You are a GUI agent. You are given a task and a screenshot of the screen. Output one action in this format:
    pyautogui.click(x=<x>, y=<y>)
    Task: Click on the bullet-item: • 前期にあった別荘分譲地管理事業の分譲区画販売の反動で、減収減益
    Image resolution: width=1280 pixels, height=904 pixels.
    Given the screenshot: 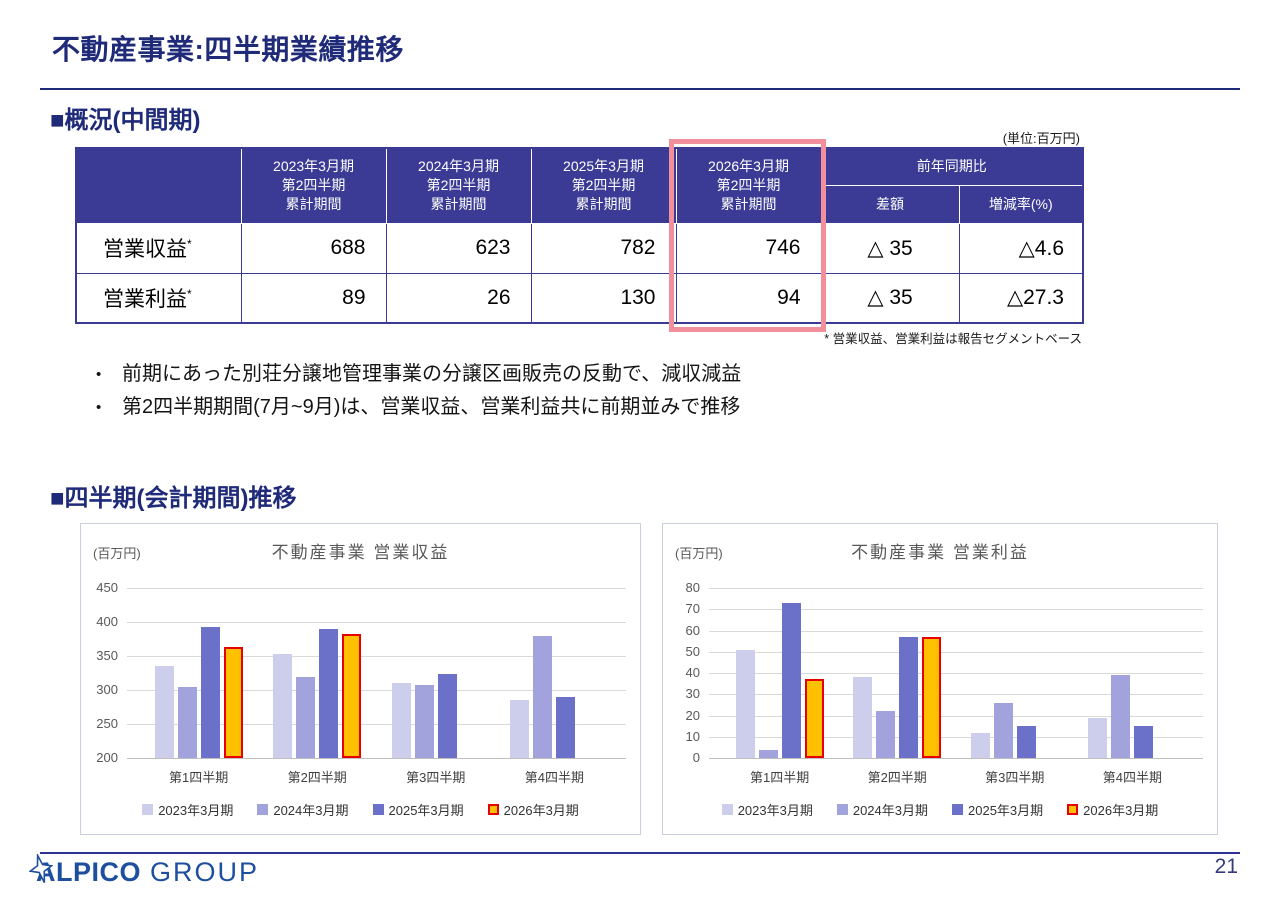 What is the action you would take?
    pyautogui.click(x=418, y=374)
    